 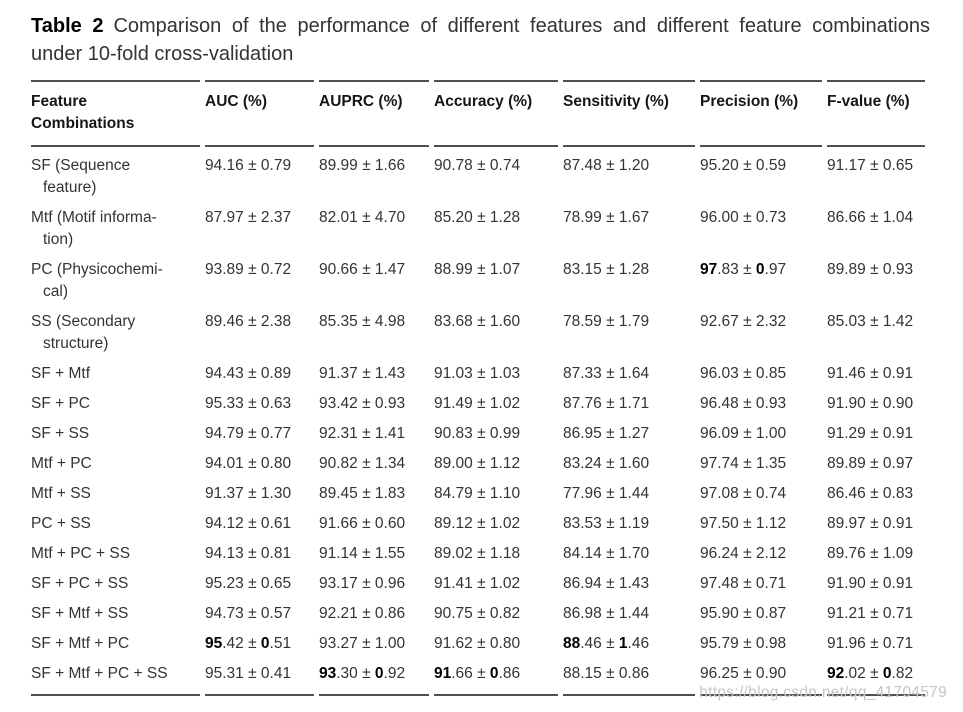 What do you see at coordinates (248, 403) in the screenshot?
I see `metric-cell: 95.33 ± 0.63` at bounding box center [248, 403].